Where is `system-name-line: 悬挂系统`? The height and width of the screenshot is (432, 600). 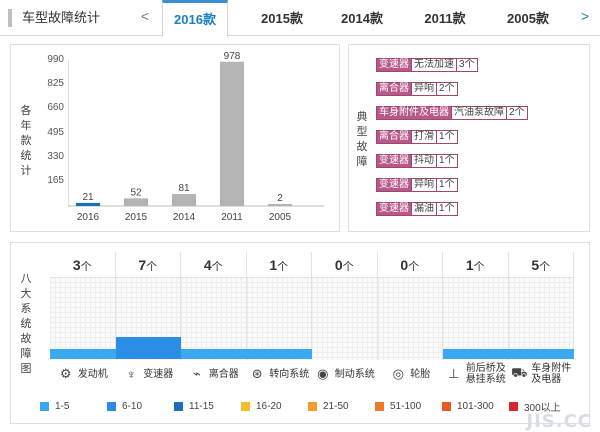
system-name-line: 悬挂系统 is located at coordinates (485, 379).